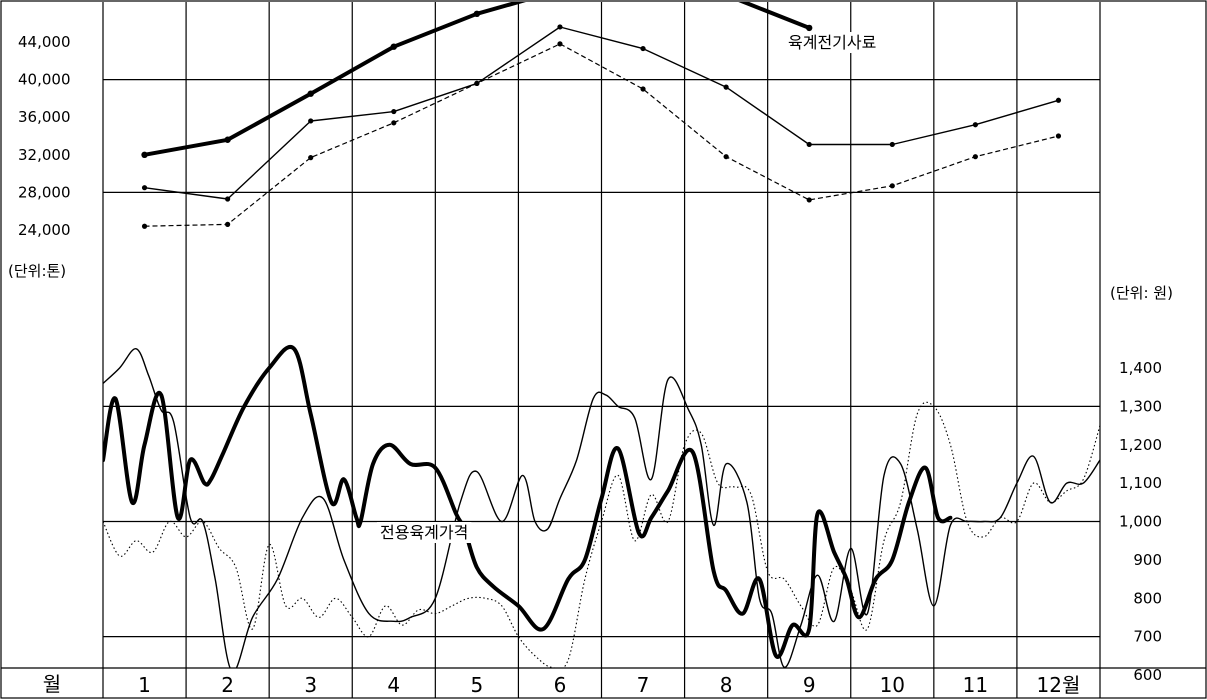 The width and height of the screenshot is (1207, 700). What do you see at coordinates (44, 80) in the screenshot?
I see `top-y-tick-label: 40,000` at bounding box center [44, 80].